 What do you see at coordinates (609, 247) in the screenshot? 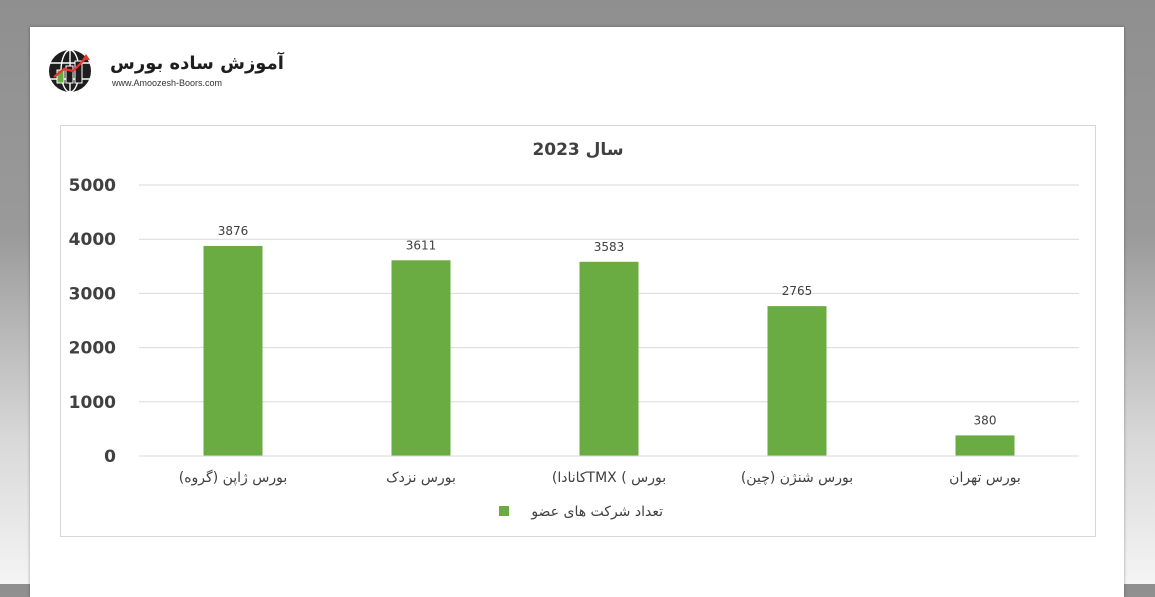
I see `data-label: 3583` at bounding box center [609, 247].